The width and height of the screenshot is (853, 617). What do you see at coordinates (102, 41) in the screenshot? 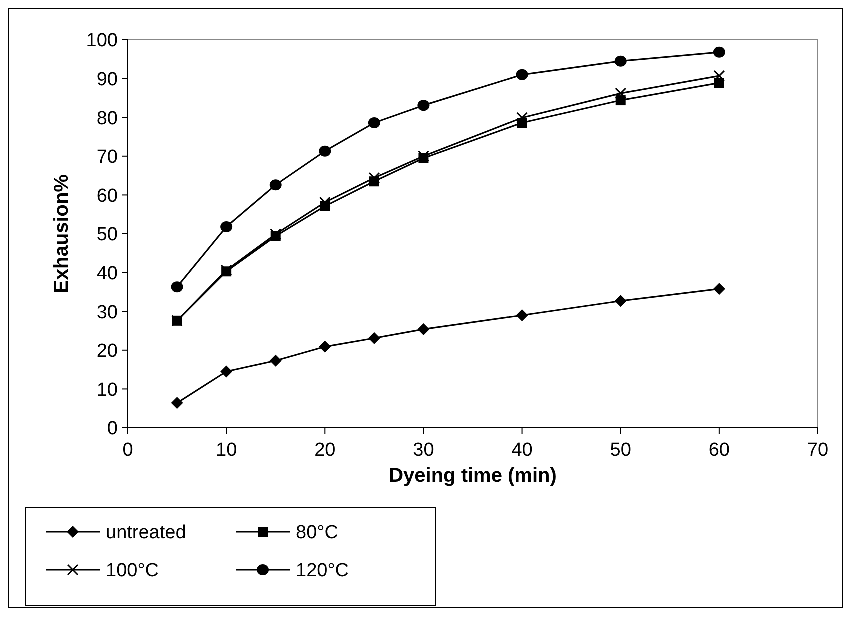
I see `y-tick-label: 100` at bounding box center [102, 41].